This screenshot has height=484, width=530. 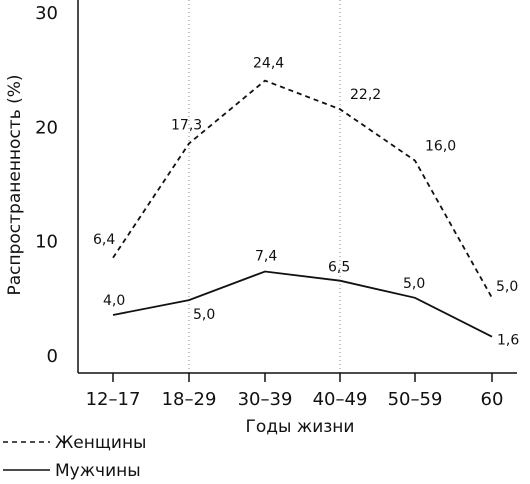 What do you see at coordinates (113, 399) in the screenshot?
I see `x-tick-label-1: 12–17` at bounding box center [113, 399].